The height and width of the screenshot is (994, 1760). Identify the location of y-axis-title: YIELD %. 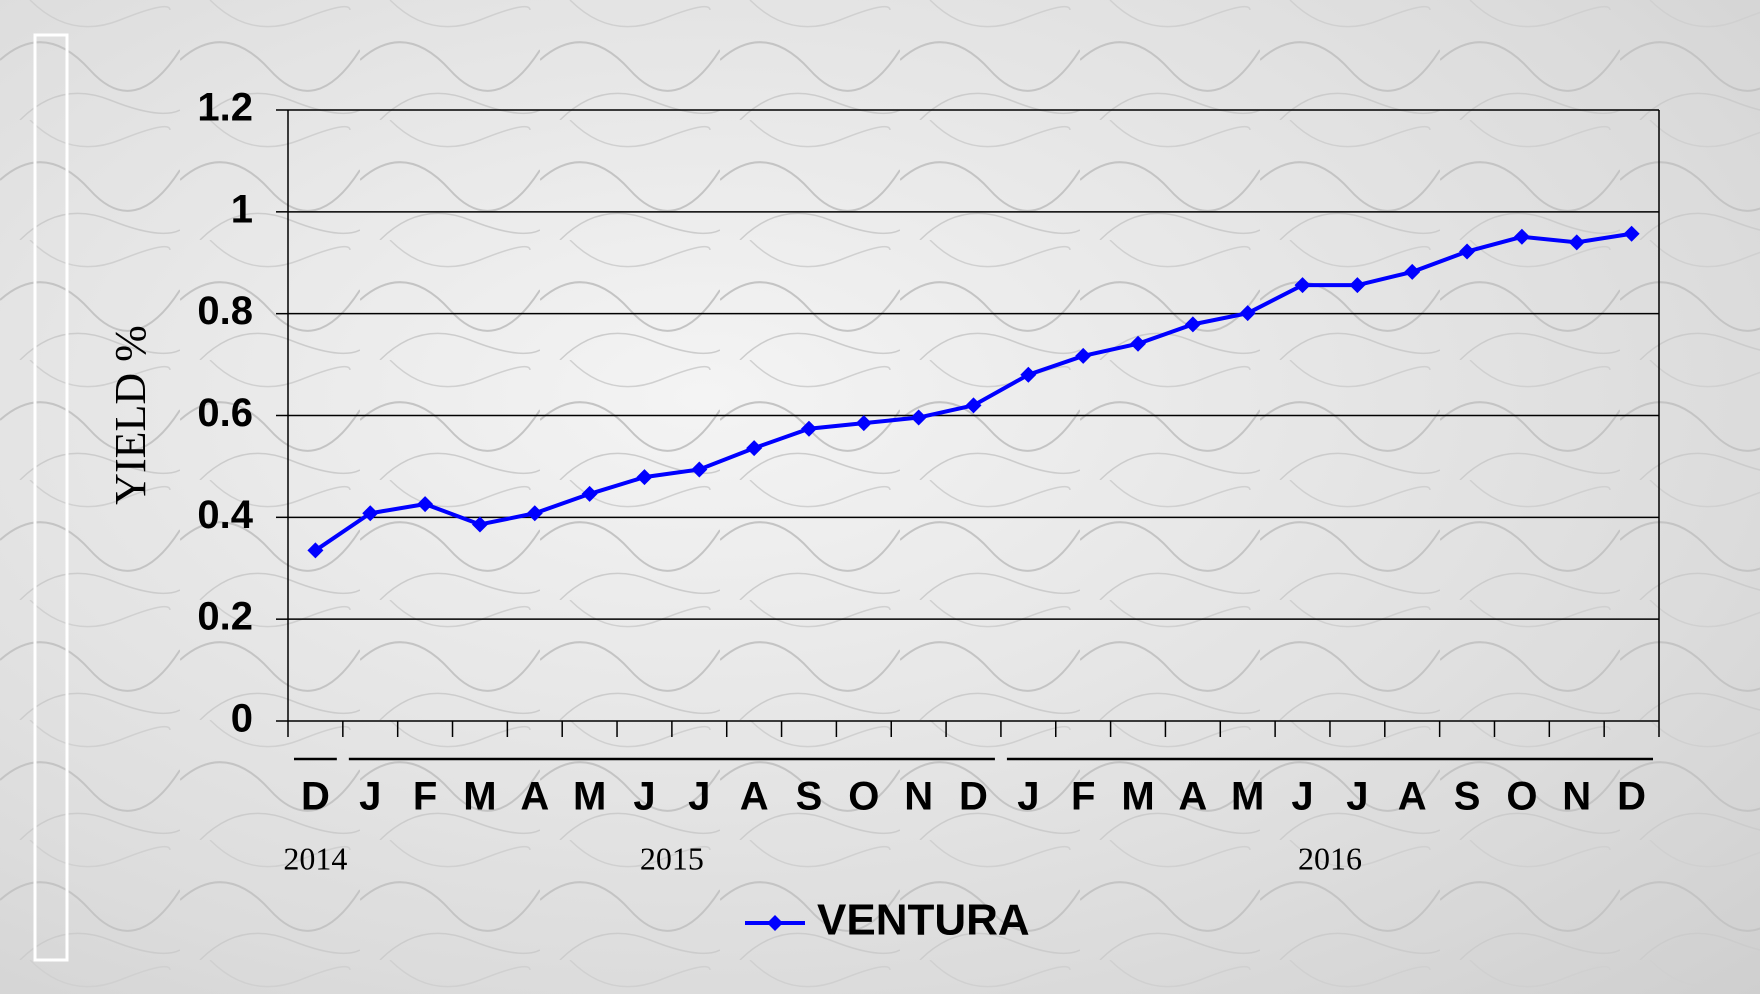
(130, 415).